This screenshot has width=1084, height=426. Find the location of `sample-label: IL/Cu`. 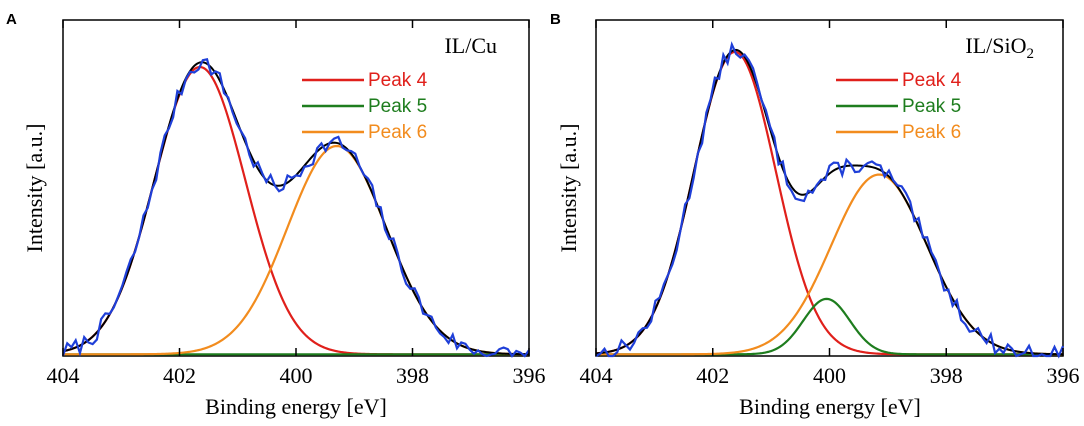

sample-label: IL/Cu is located at coordinates (470, 45).